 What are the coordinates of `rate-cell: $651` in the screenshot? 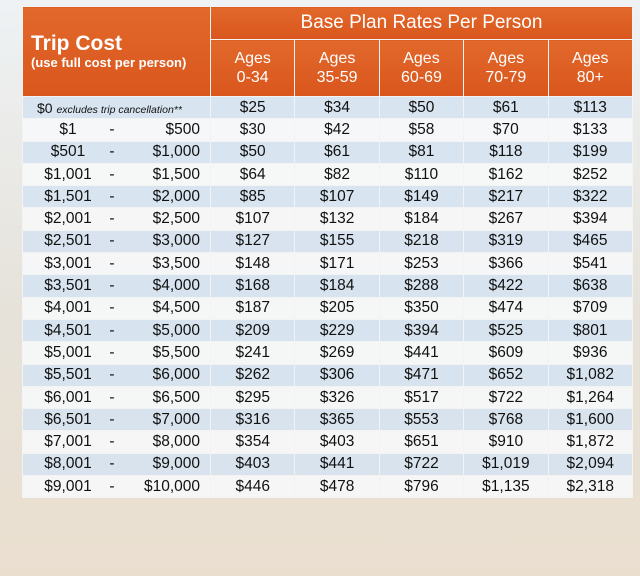 It's located at (421, 442).